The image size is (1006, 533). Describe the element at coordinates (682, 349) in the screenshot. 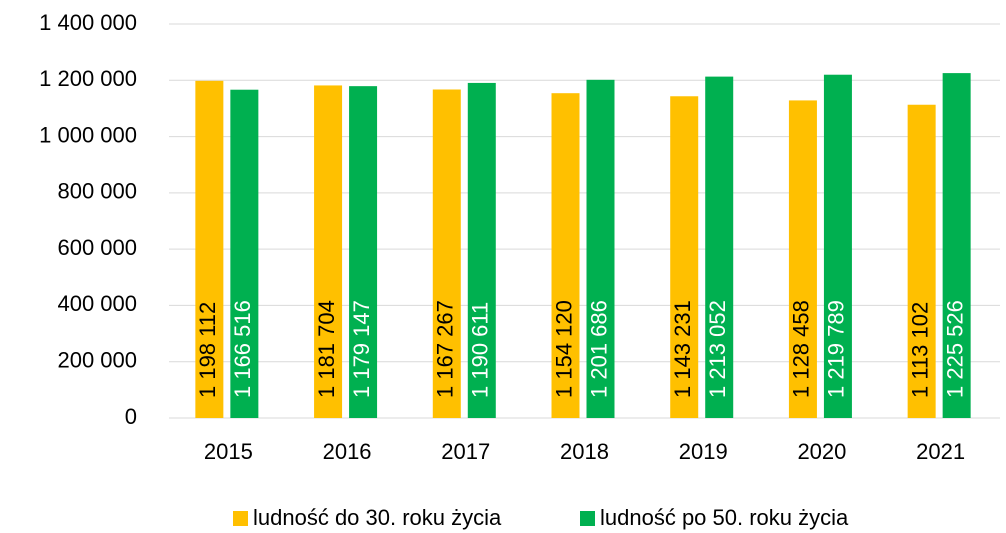

I see `data-label: 1 143 231` at that location.